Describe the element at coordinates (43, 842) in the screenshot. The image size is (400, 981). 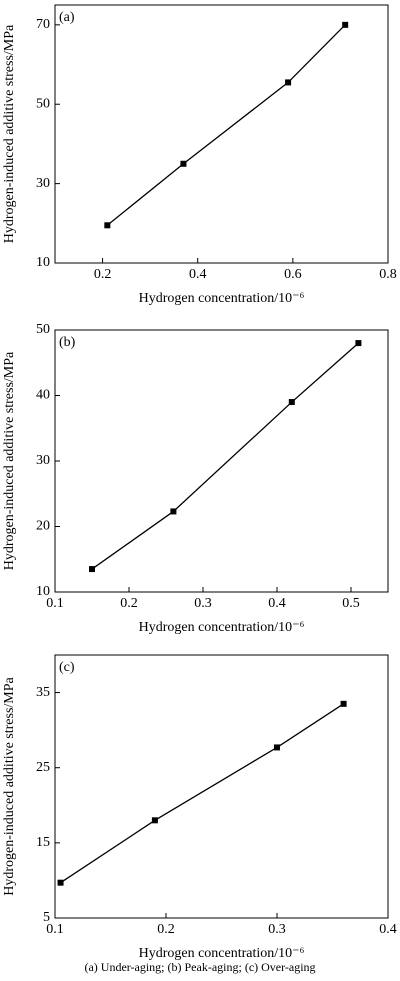
I see `y-tick-label: 15` at that location.